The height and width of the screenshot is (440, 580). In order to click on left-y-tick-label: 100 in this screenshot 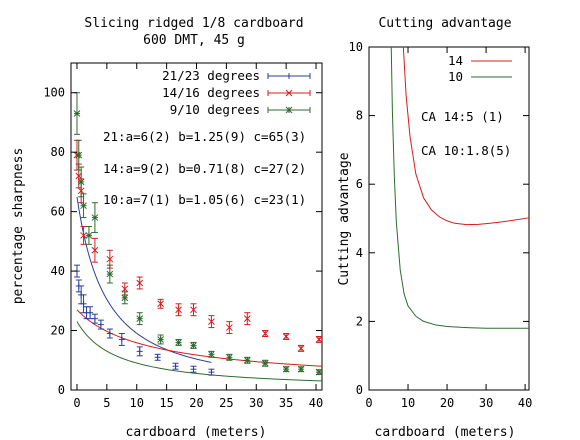, I will do `click(54, 93)`.